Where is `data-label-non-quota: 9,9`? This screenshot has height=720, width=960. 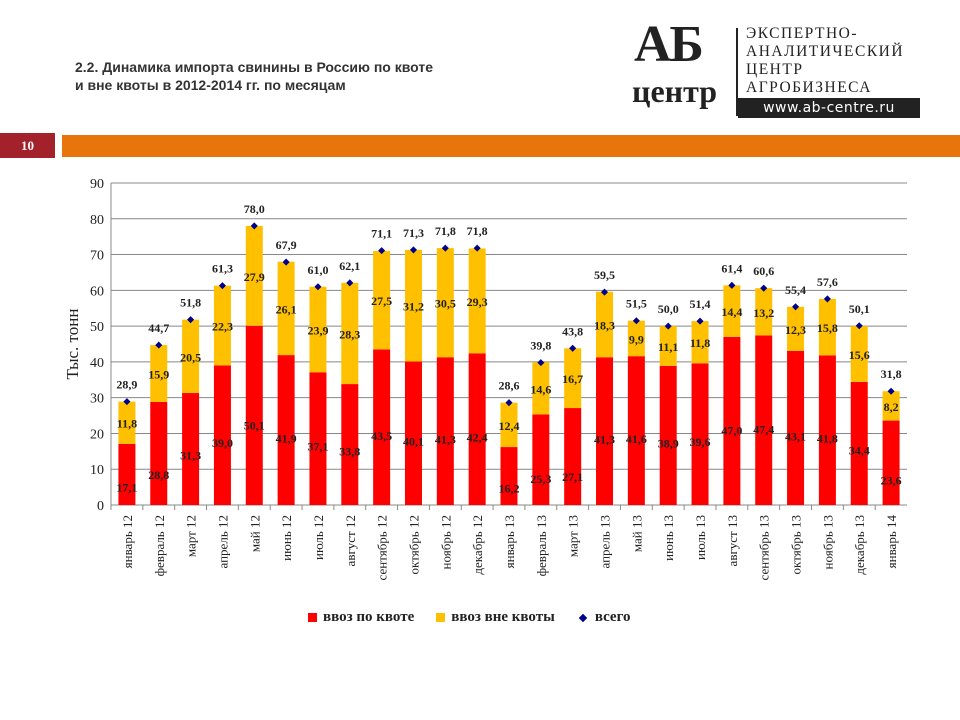
data-label-non-quota: 9,9 is located at coordinates (636, 339).